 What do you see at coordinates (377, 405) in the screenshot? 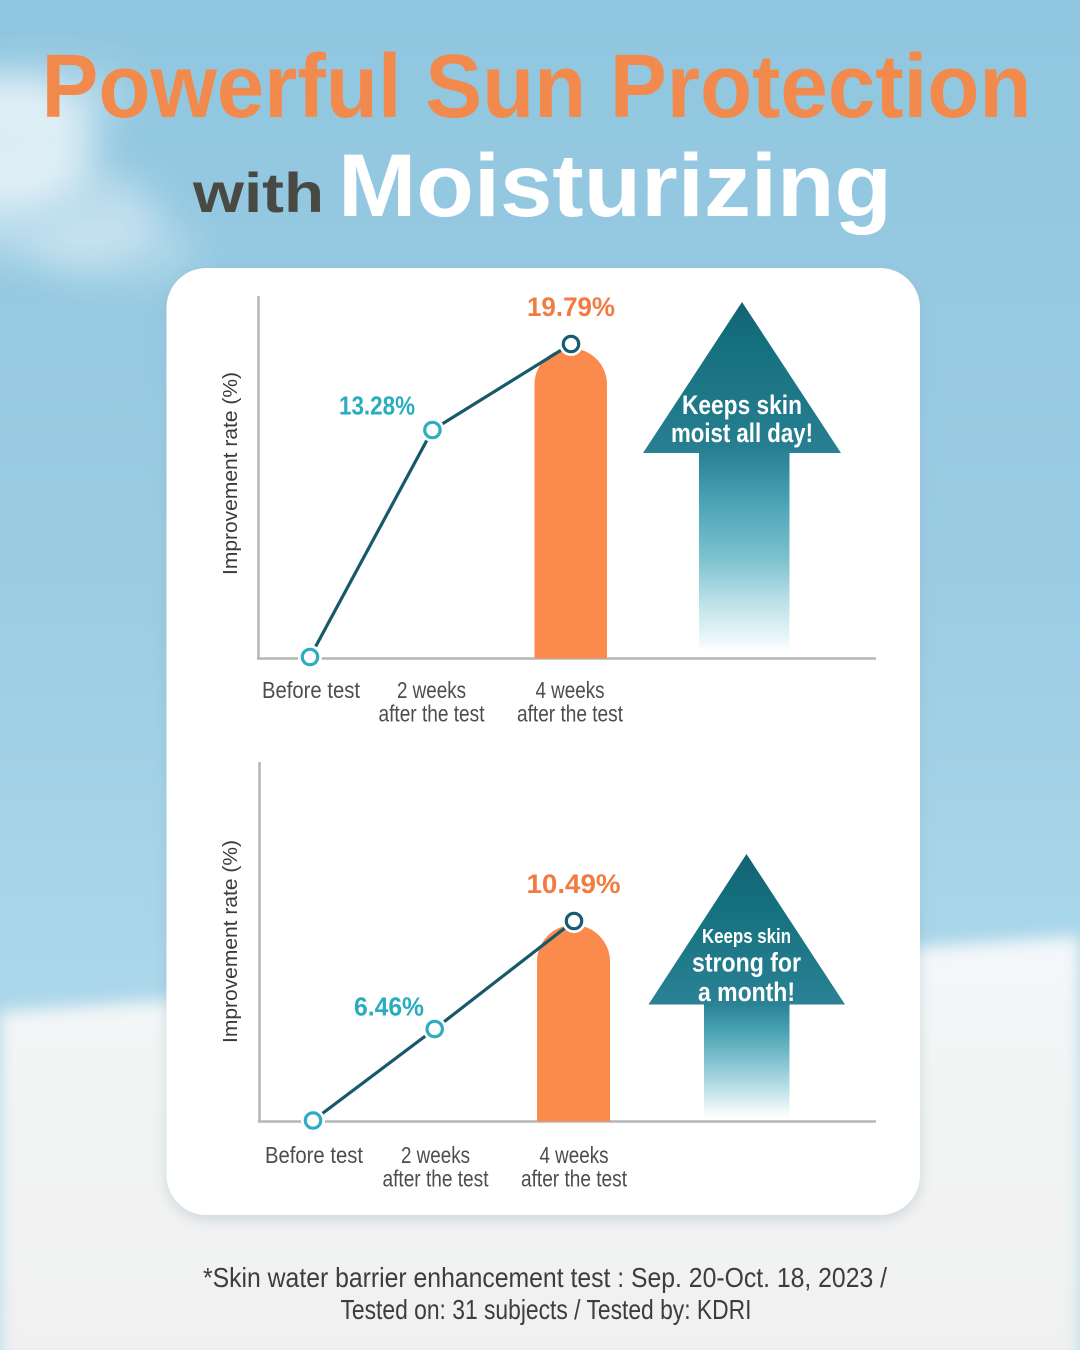
I see `svg-text: 13.28%` at bounding box center [377, 405].